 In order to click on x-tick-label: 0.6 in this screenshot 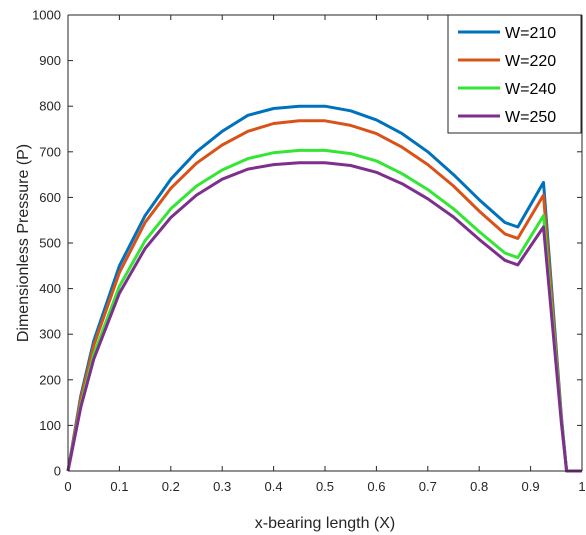, I will do `click(376, 486)`.